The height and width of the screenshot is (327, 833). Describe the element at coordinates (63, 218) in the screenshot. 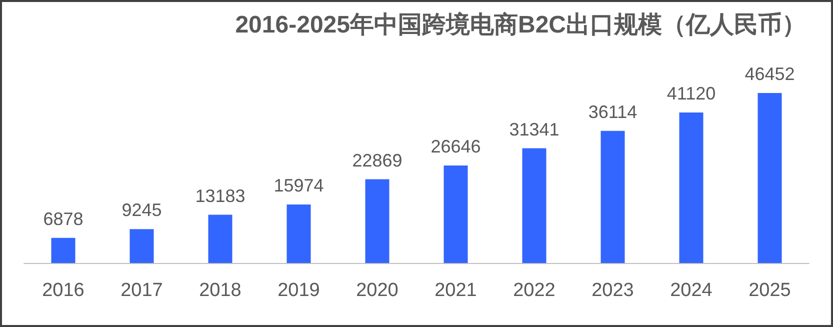

I see `data-label: 6878` at that location.